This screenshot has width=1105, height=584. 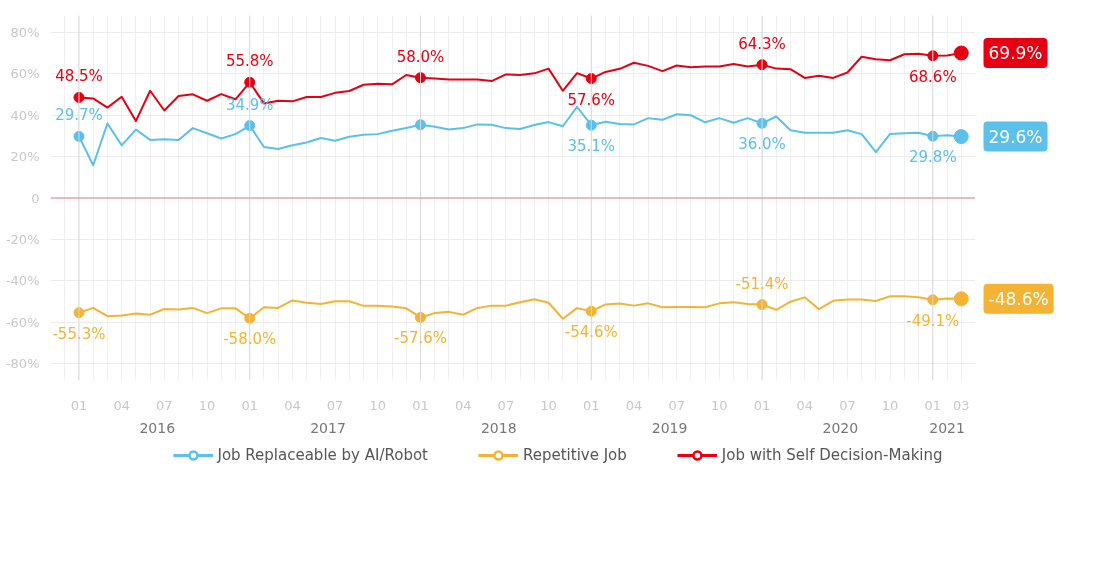 I want to click on text: 2021, so click(x=947, y=427).